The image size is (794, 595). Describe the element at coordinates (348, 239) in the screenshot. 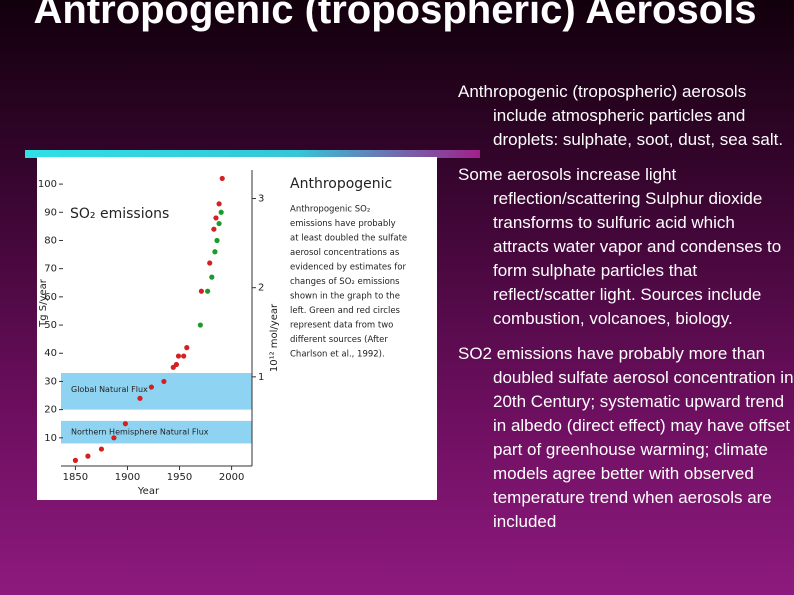

I see `description-line: at least doubled the sulfate` at that location.